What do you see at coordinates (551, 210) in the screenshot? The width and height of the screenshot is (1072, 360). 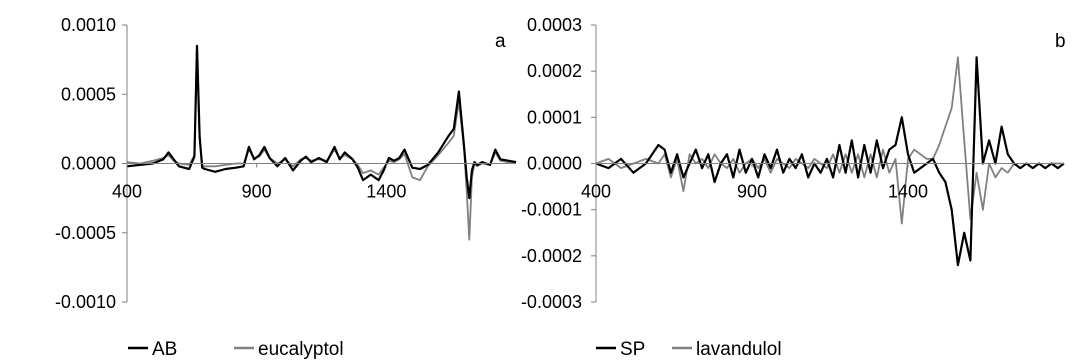 I see `y-tick-label-b: -0.0001` at bounding box center [551, 210].